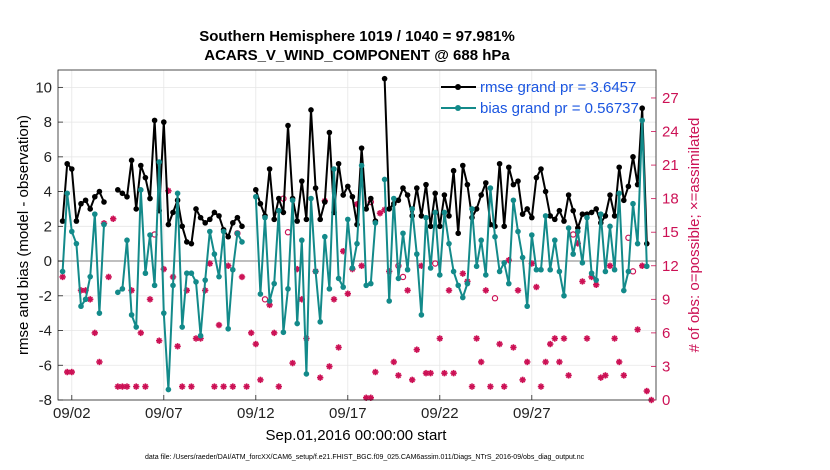 Image resolution: width=830 pixels, height=470 pixels. I want to click on legend-rmse-marker, so click(458, 87).